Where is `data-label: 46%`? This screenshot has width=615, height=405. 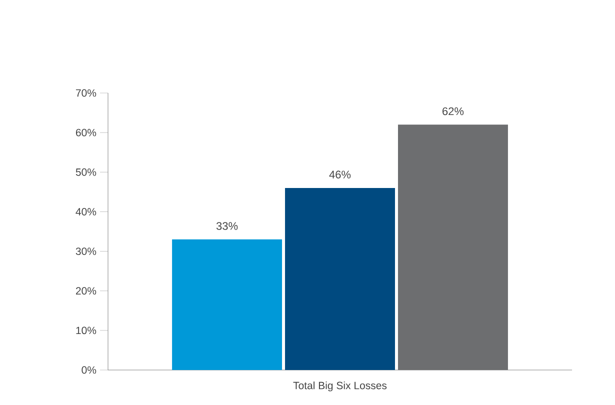
data-label: 46% is located at coordinates (340, 174).